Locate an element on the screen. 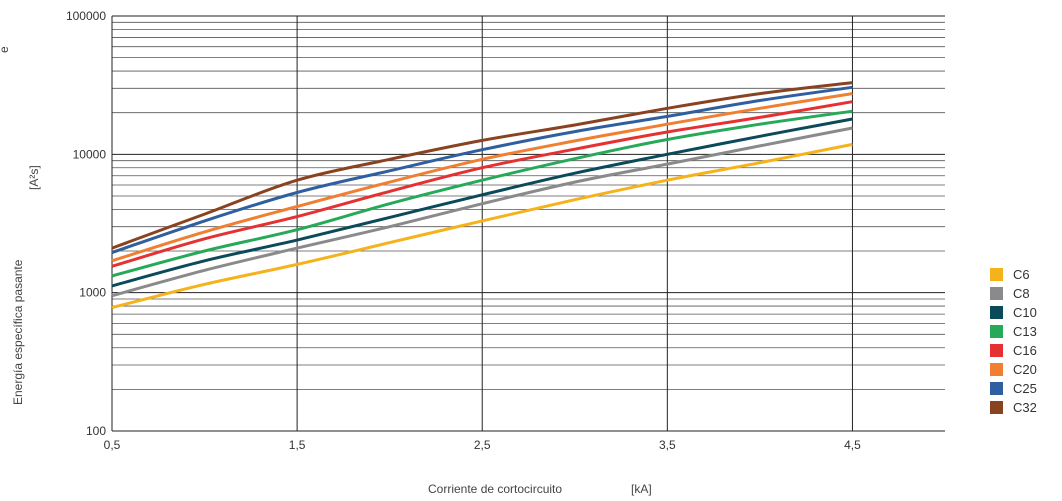 Image resolution: width=1062 pixels, height=501 pixels. x-tick-label: 3,5 is located at coordinates (667, 445).